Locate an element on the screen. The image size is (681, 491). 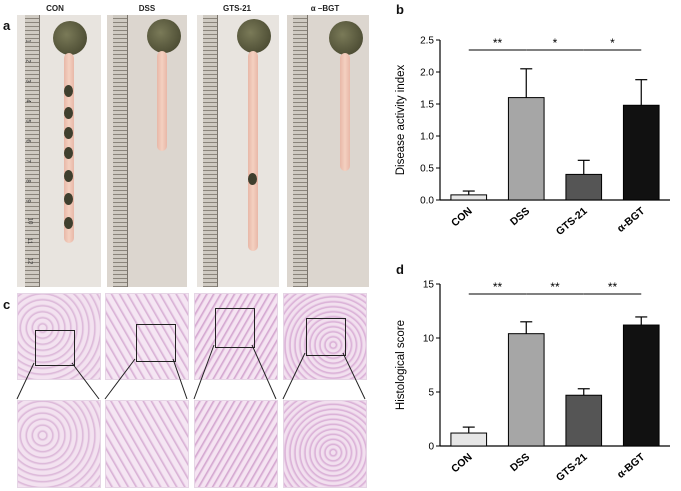
histology-con-low is located at coordinates (59, 336).